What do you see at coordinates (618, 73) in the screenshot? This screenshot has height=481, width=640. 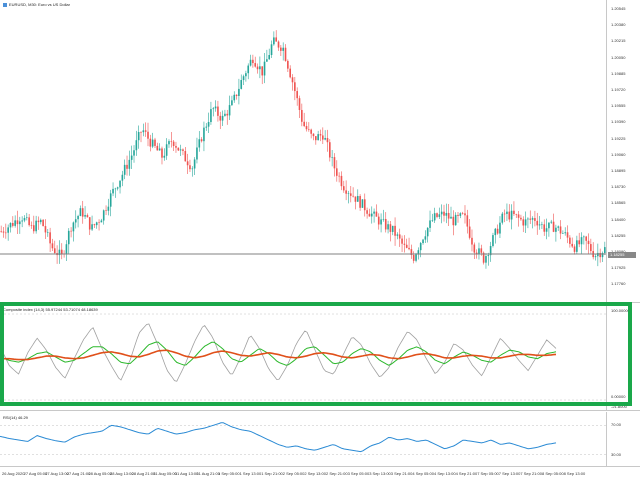 I see `price-tick-label: 1.19885` at bounding box center [618, 73].